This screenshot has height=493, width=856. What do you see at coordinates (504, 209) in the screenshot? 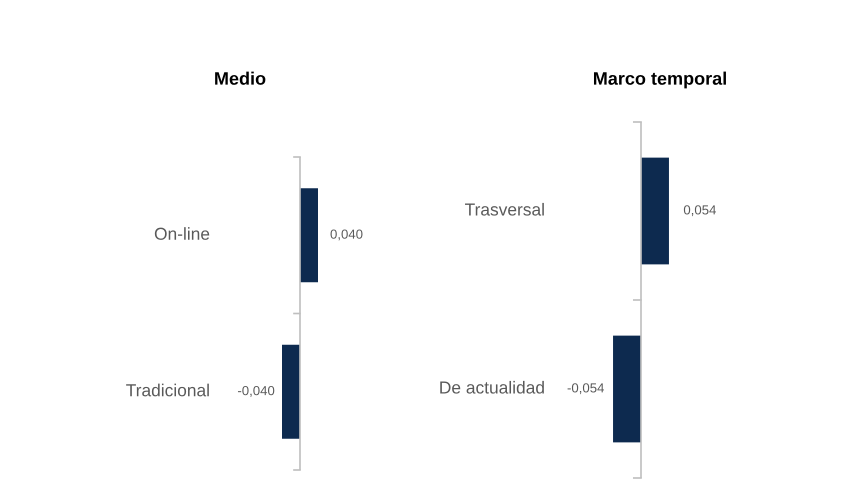
I see `y-tick-label: Trasversal` at bounding box center [504, 209].